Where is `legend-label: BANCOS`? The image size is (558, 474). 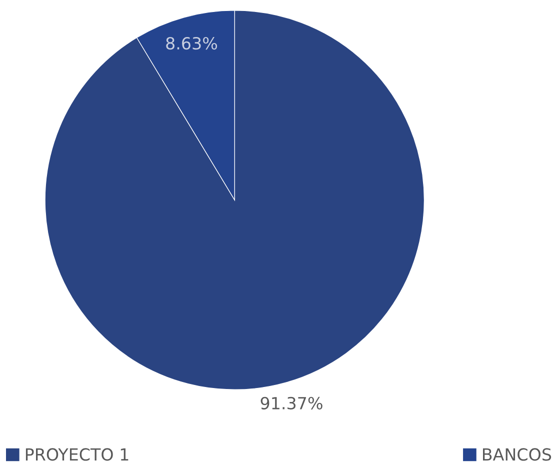
legend-label: BANCOS is located at coordinates (517, 454).